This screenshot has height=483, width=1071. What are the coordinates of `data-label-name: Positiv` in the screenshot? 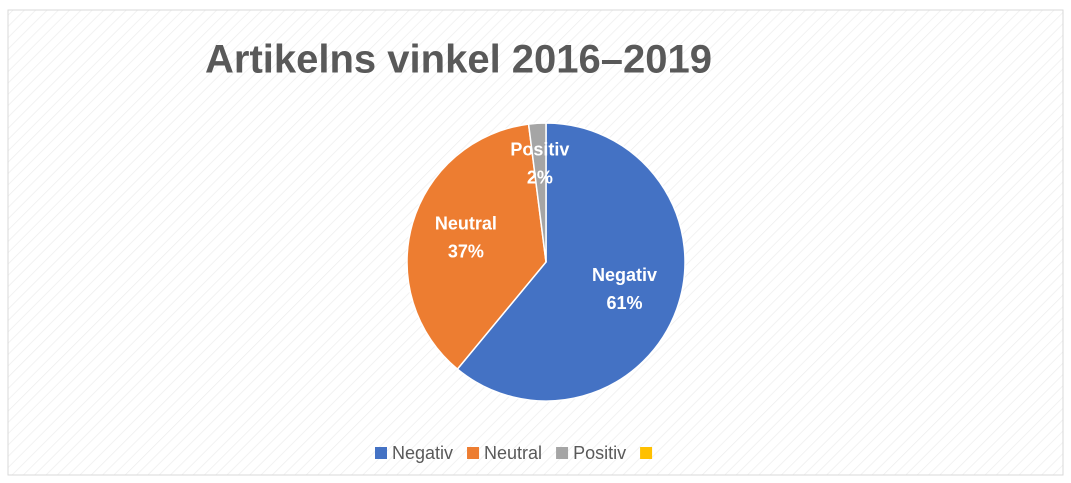 It's located at (539, 150).